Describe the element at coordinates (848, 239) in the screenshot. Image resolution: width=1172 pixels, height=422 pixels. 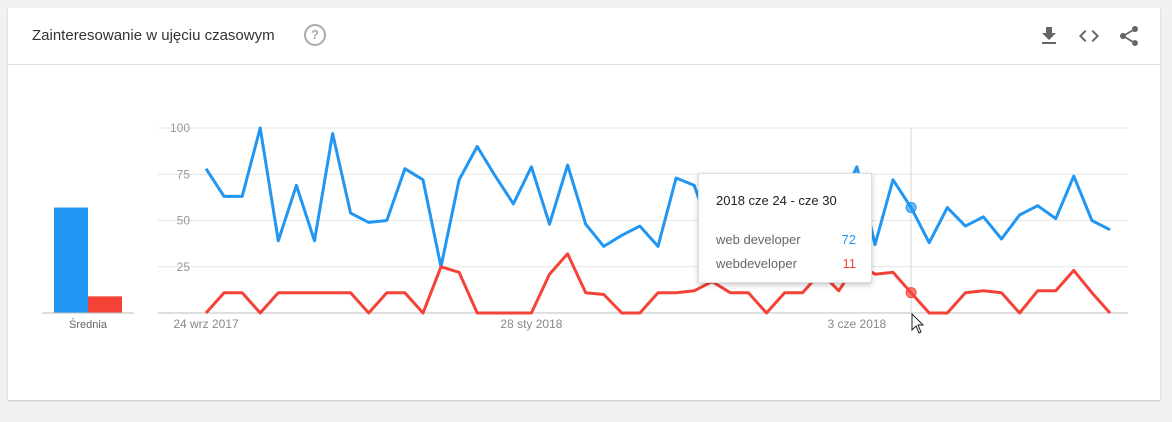
I see `tooltip-series1-value: 72` at that location.